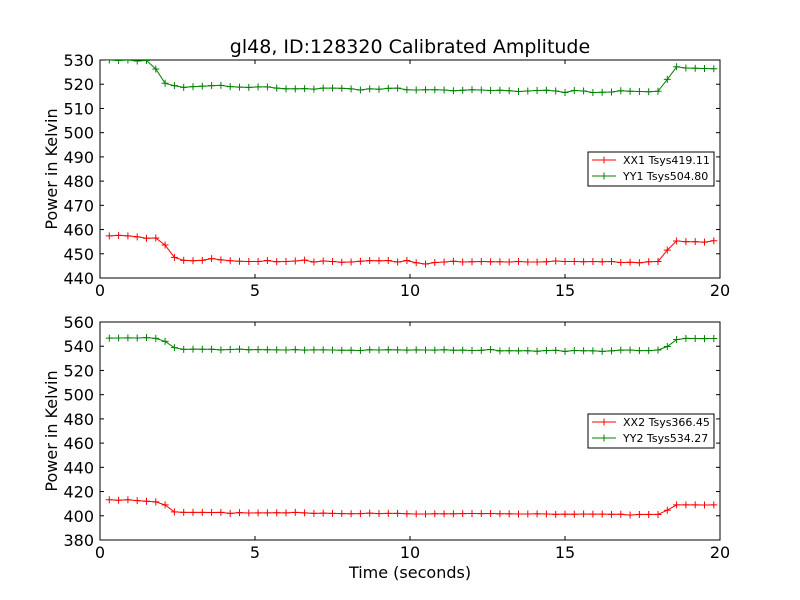 The width and height of the screenshot is (800, 600). I want to click on x-tick-label: 10, so click(410, 290).